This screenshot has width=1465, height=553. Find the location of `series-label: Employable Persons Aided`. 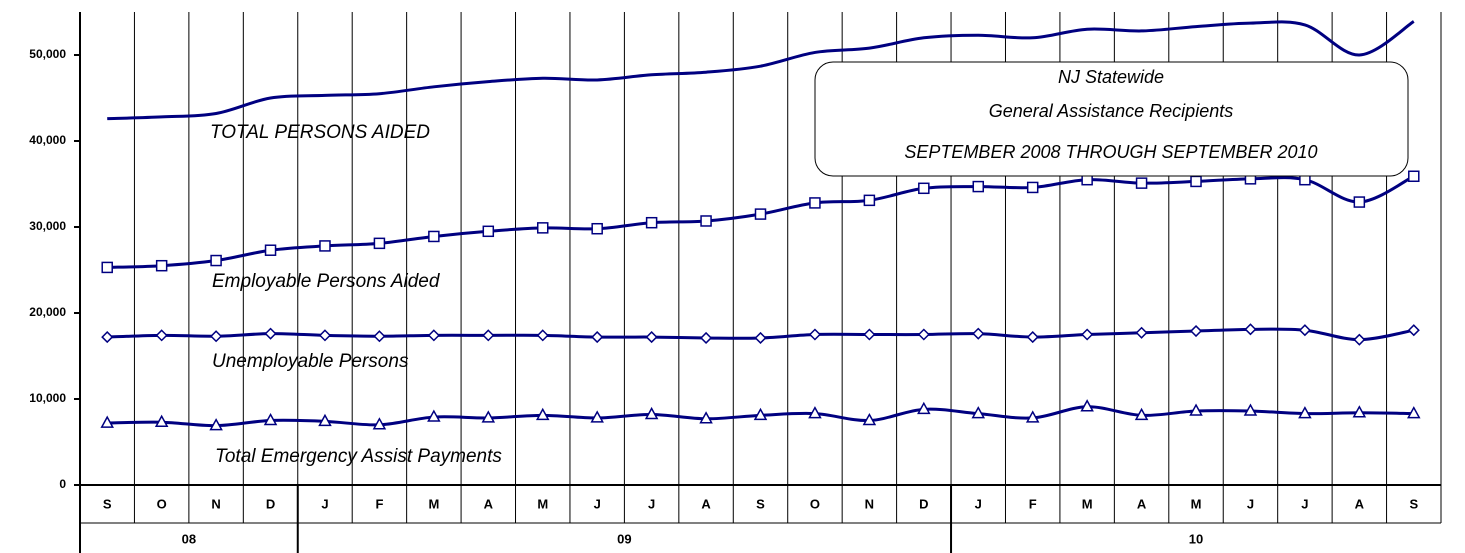

series-label: Employable Persons Aided is located at coordinates (326, 281).